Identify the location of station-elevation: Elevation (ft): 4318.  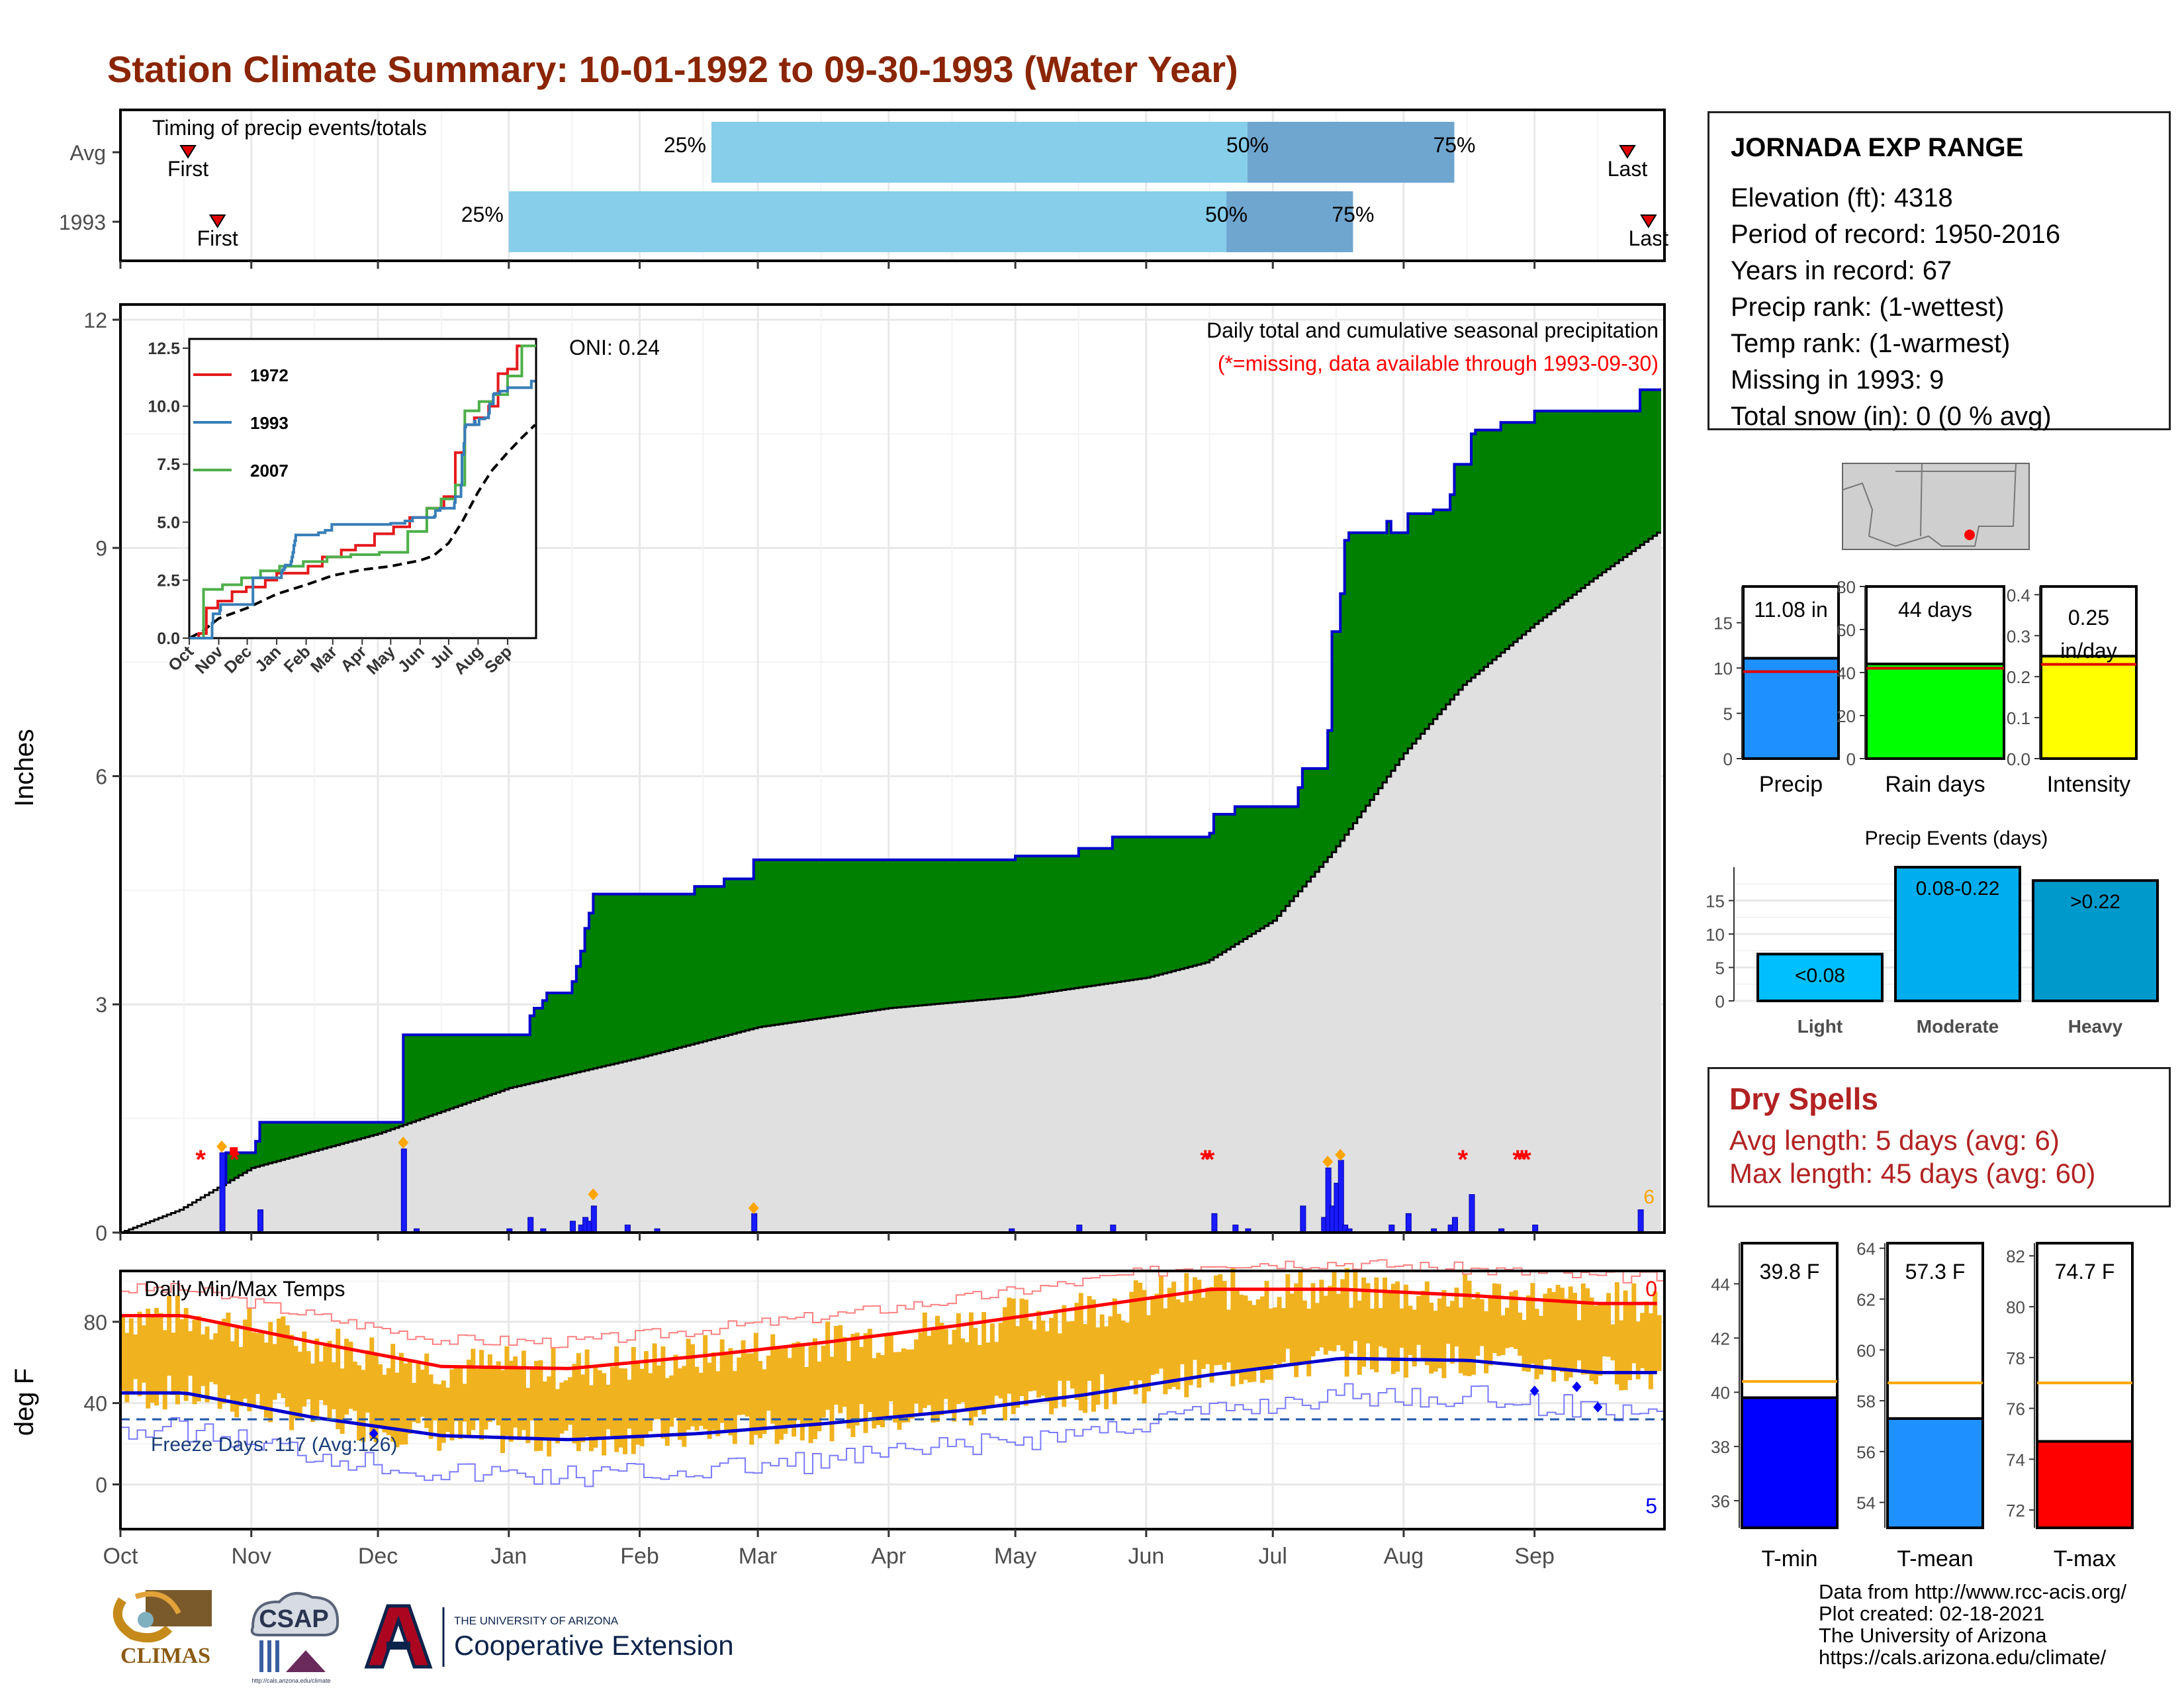
(1842, 197).